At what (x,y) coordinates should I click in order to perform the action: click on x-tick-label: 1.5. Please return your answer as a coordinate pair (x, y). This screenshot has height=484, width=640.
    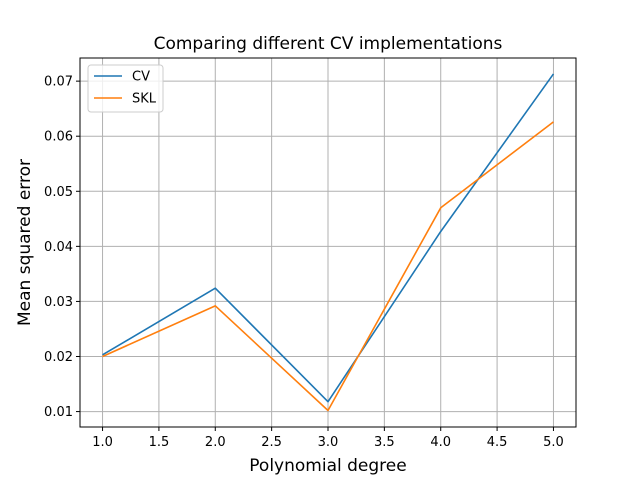
    Looking at the image, I should click on (159, 442).